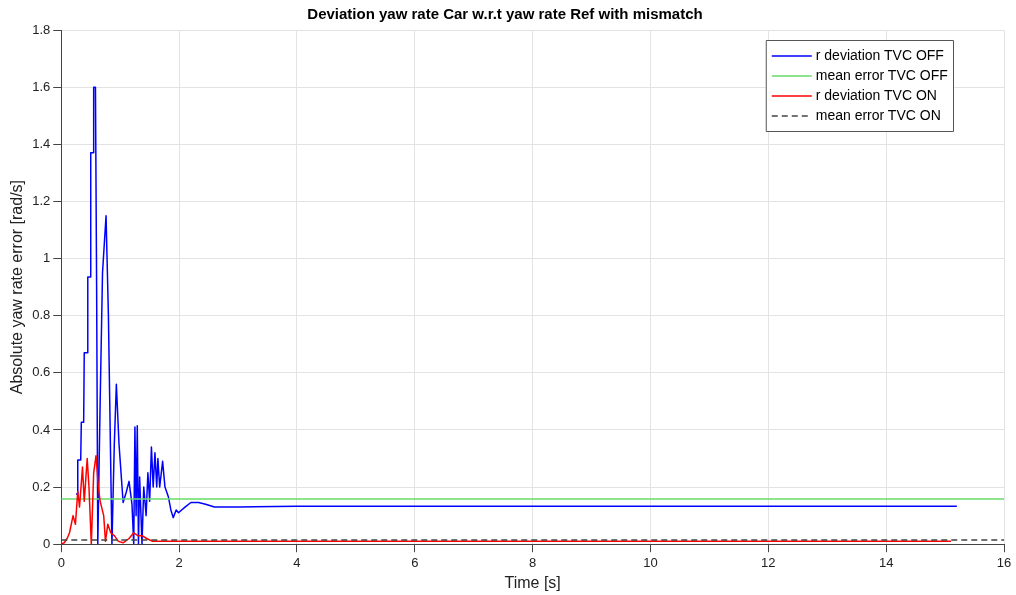 This screenshot has width=1016, height=595. Describe the element at coordinates (41, 315) in the screenshot. I see `y-tick-label: 0.8` at that location.